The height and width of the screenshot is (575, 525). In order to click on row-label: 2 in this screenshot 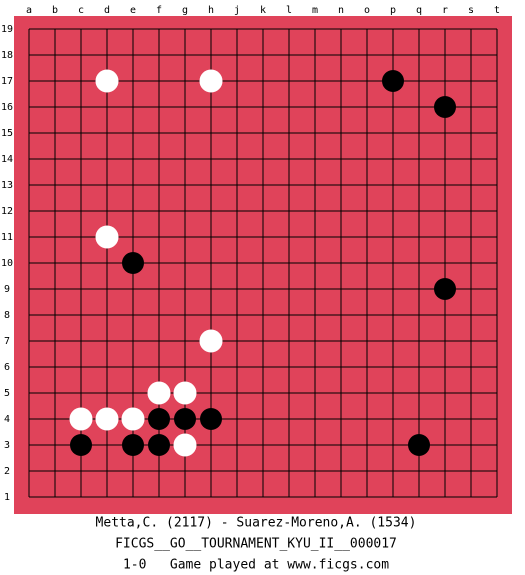, I will do `click(7, 471)`.